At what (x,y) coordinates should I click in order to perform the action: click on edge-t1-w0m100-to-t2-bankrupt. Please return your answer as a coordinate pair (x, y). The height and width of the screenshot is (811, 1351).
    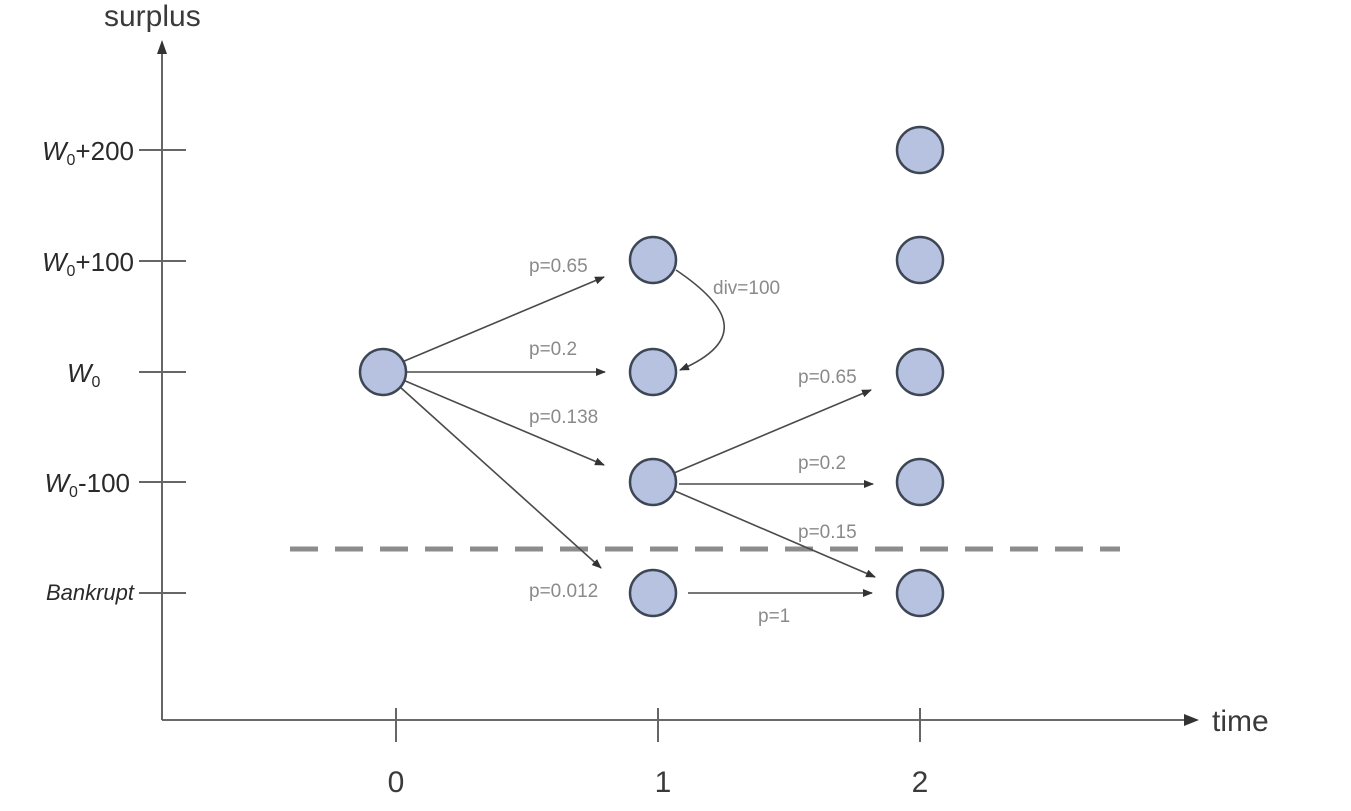
    Looking at the image, I should click on (775, 534).